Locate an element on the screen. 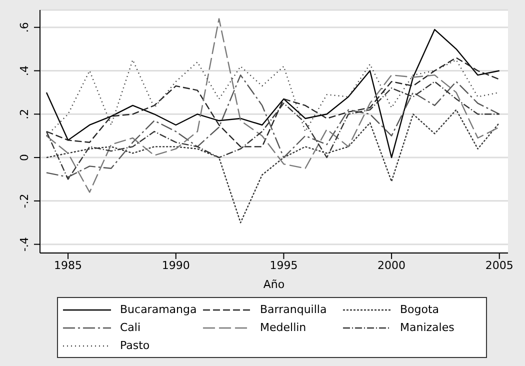  legend-label: Cali is located at coordinates (130, 327).